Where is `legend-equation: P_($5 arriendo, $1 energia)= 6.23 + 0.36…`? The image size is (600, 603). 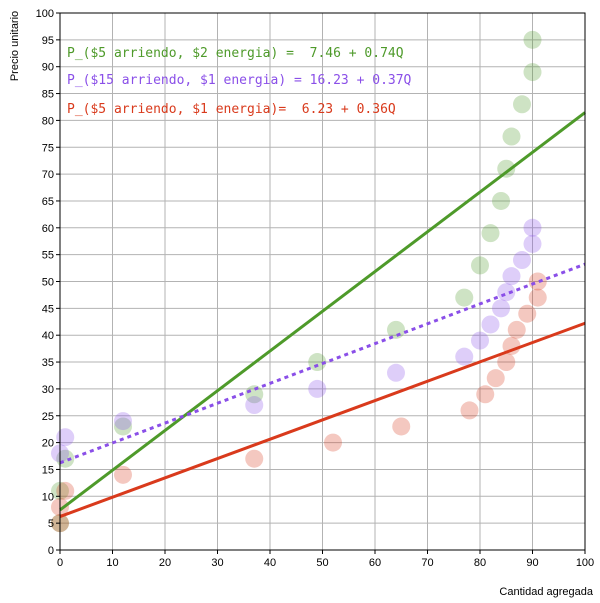
legend-equation: P_($5 arriendo, $1 energia)= 6.23 + 0.36… is located at coordinates (231, 109).